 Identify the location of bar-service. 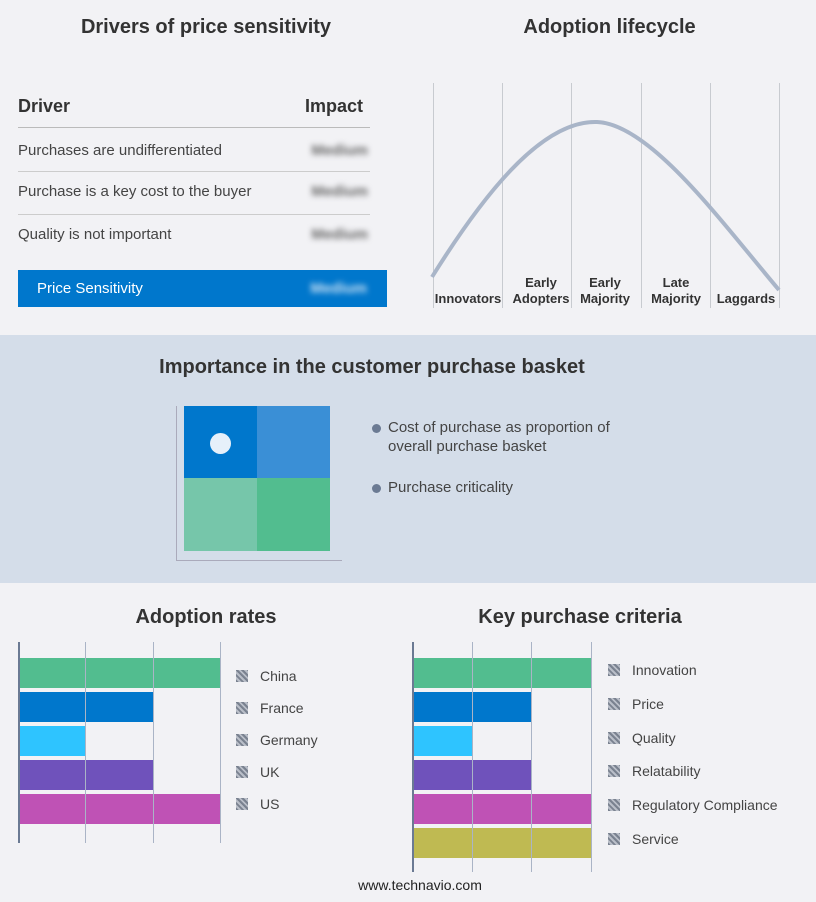
(502, 843).